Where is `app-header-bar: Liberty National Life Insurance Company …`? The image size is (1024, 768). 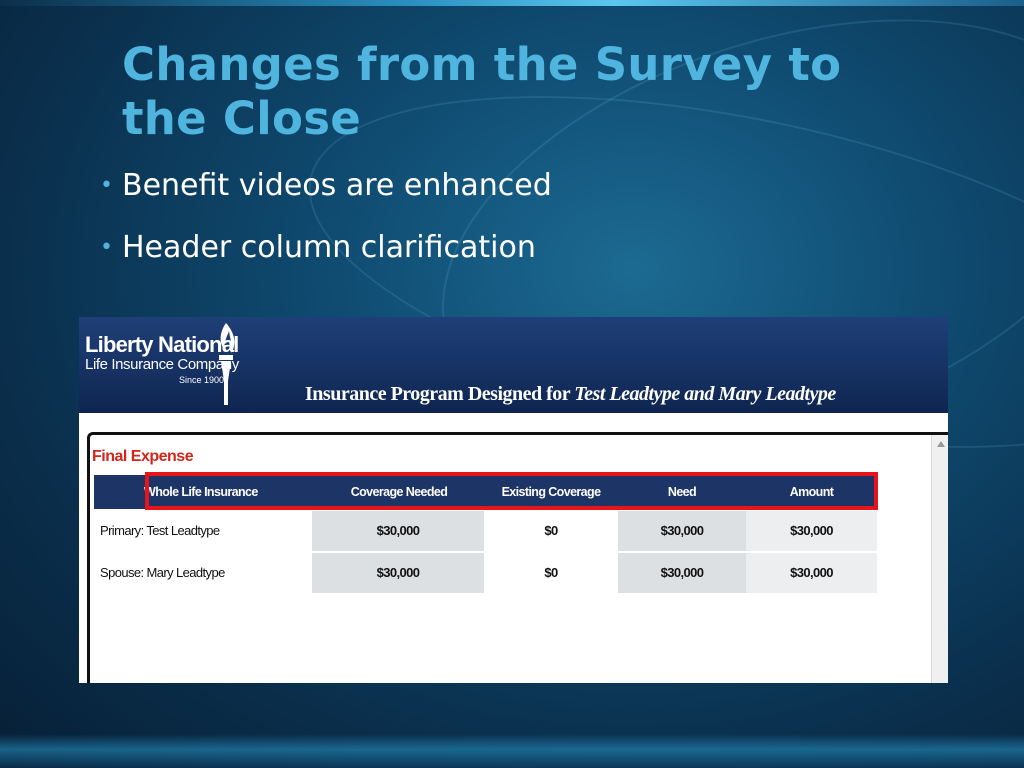 app-header-bar: Liberty National Life Insurance Company … is located at coordinates (513, 365).